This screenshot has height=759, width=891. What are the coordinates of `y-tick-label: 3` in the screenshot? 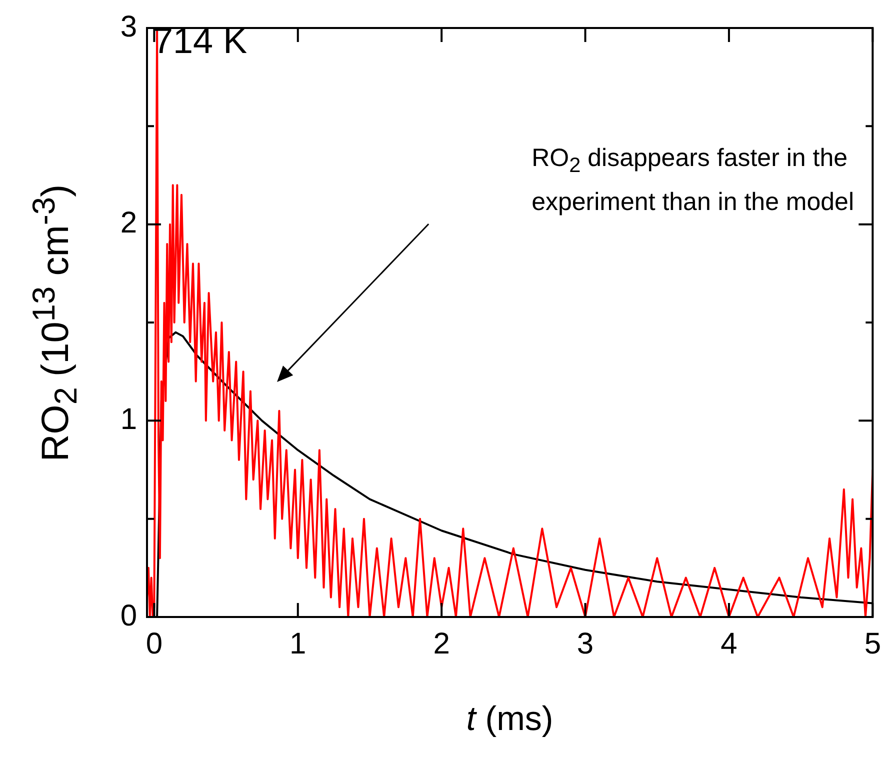 It's located at (128, 27).